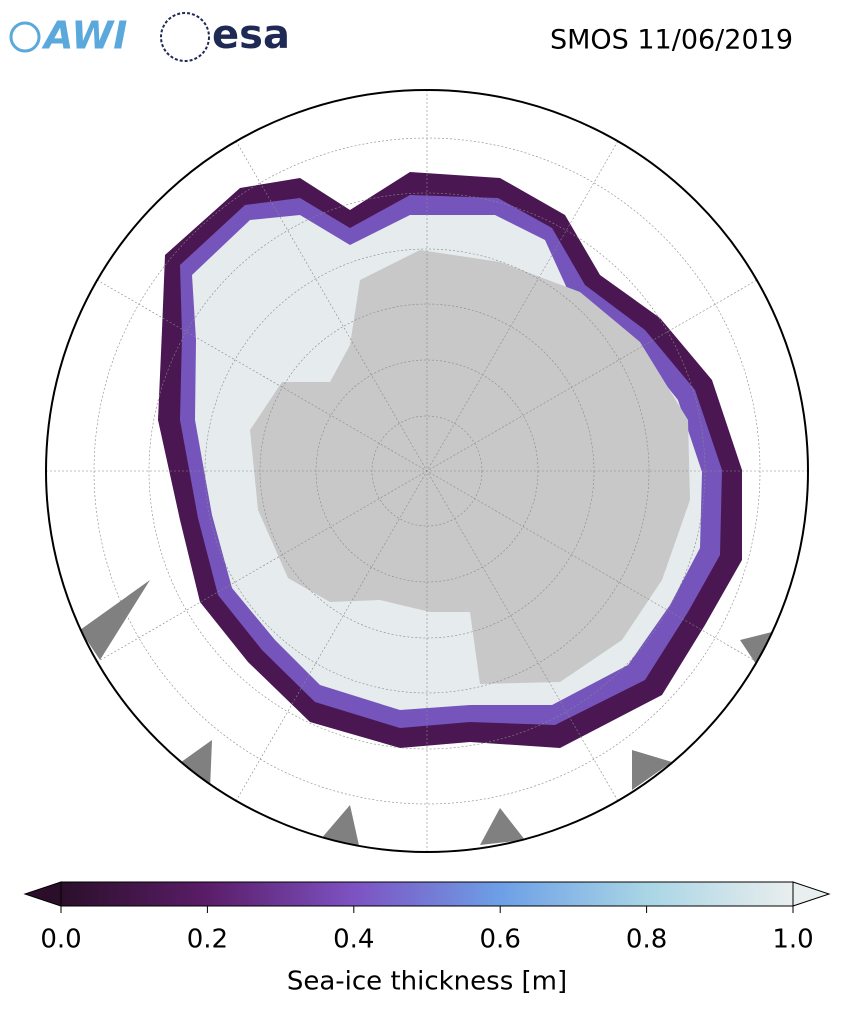 This screenshot has width=854, height=1026. I want to click on colorbar-tick-label: 0.0, so click(60, 940).